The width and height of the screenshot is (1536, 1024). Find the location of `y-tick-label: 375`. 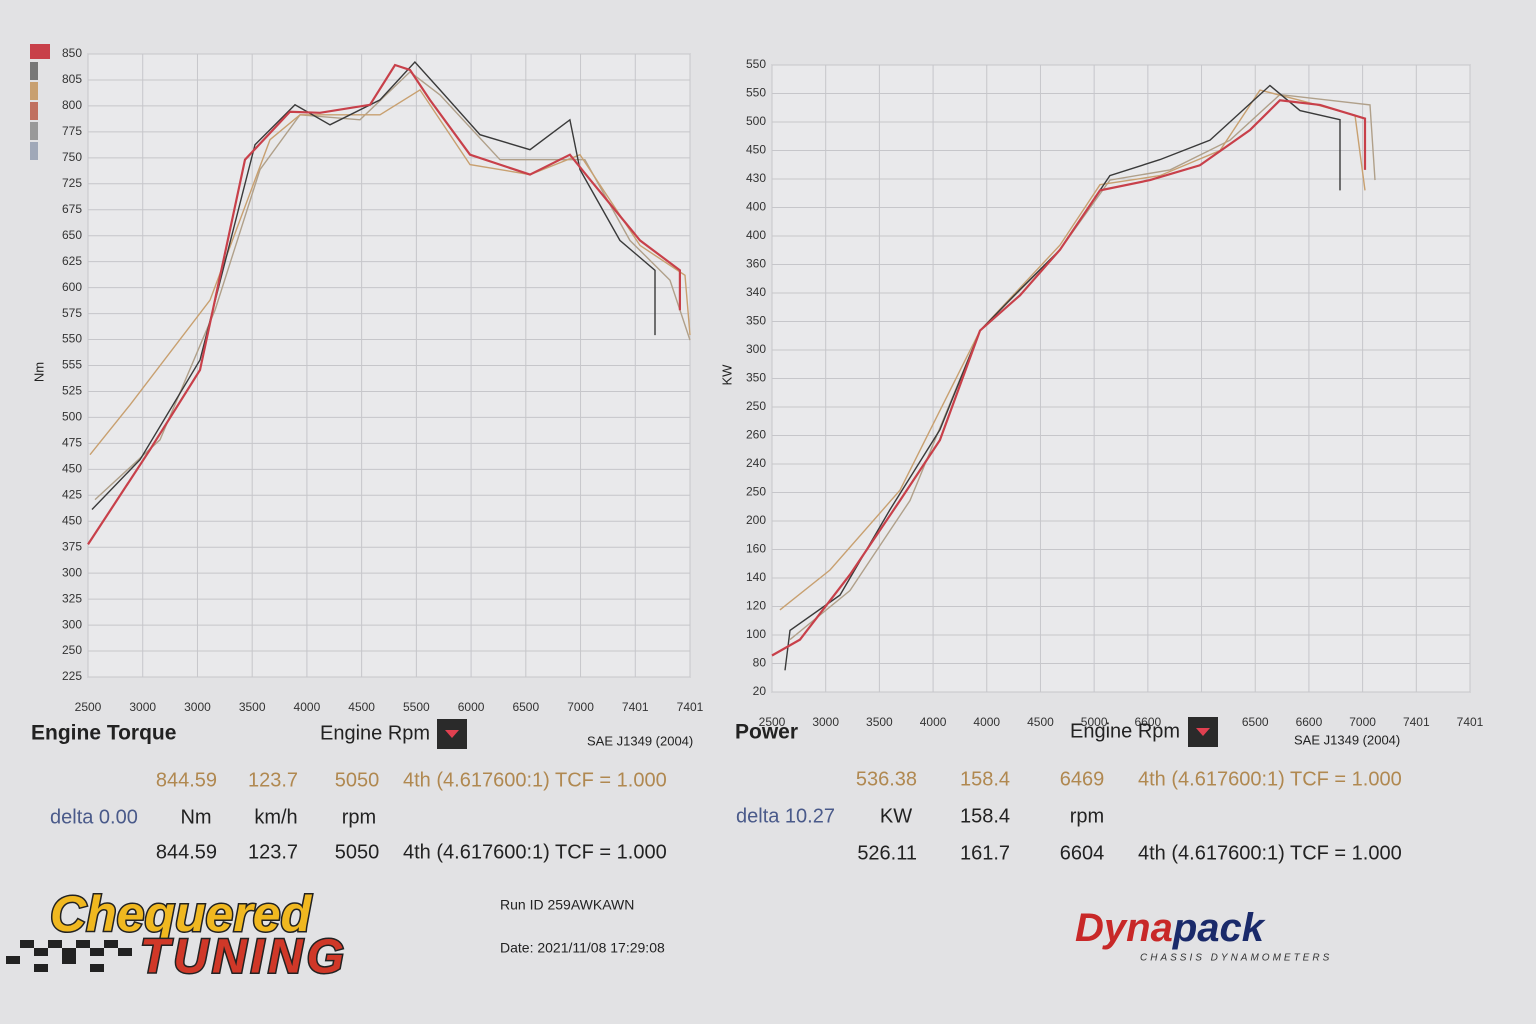

y-tick-label: 375 is located at coordinates (72, 546).